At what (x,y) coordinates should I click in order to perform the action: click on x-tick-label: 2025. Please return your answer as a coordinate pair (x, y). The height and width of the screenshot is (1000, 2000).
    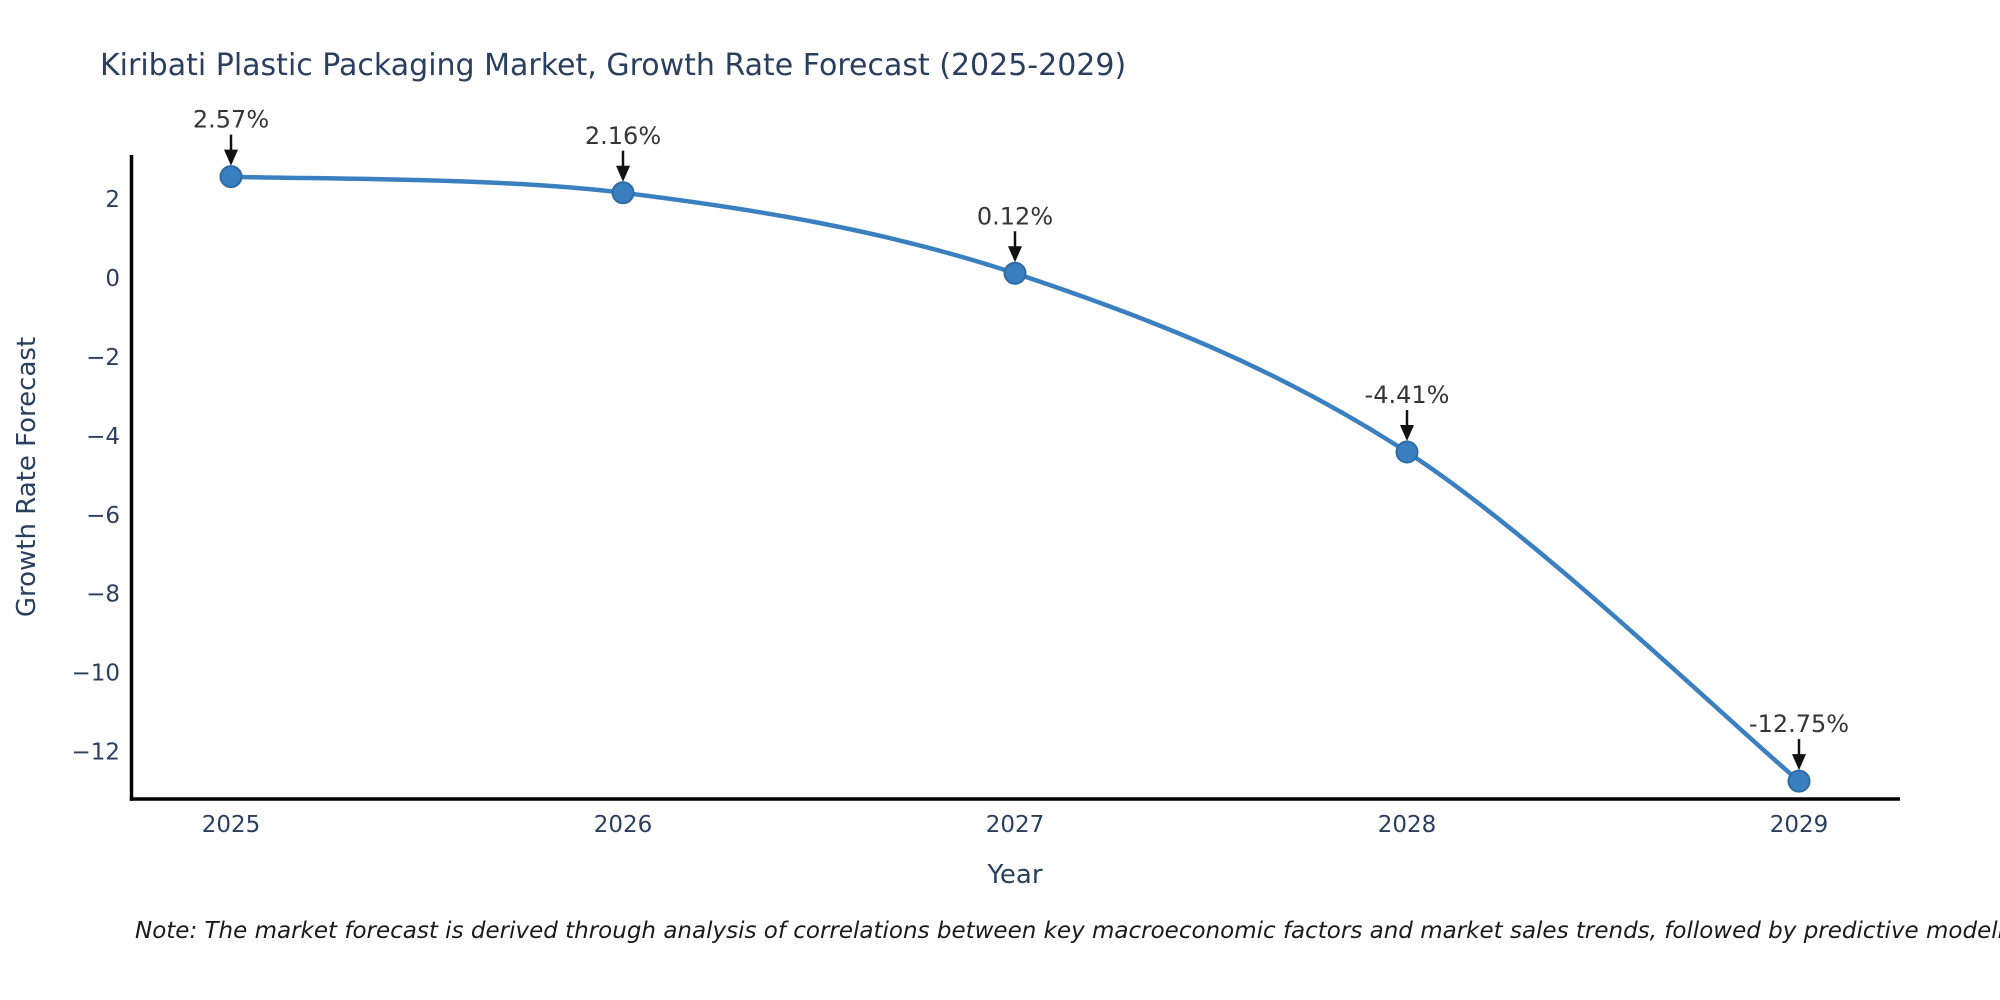
    Looking at the image, I should click on (231, 825).